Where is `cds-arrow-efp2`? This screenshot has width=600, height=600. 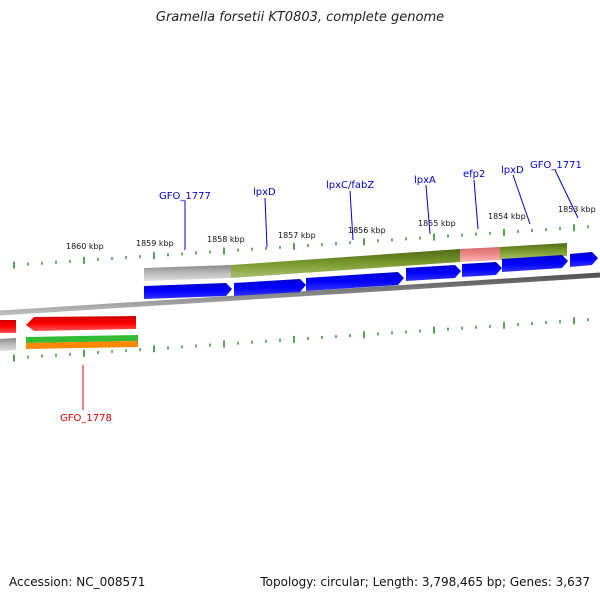 cds-arrow-efp2 is located at coordinates (482, 269).